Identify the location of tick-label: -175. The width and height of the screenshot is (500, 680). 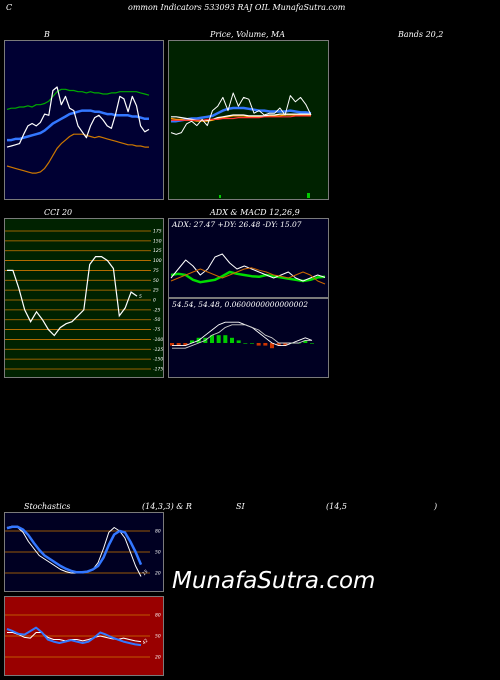
(158, 370).